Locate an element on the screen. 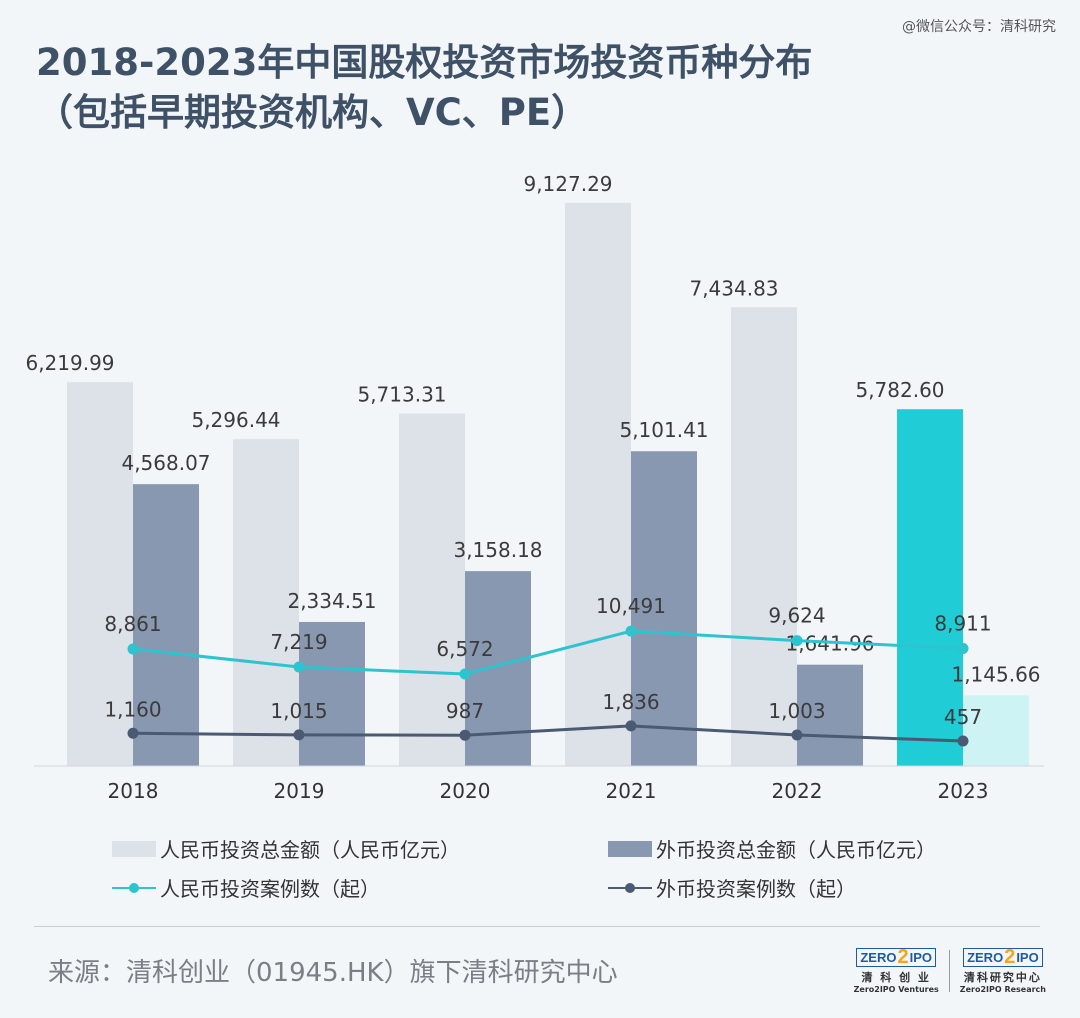 This screenshot has width=1080, height=1018. label-fx-amount-2019: 2,334.51 is located at coordinates (331, 601).